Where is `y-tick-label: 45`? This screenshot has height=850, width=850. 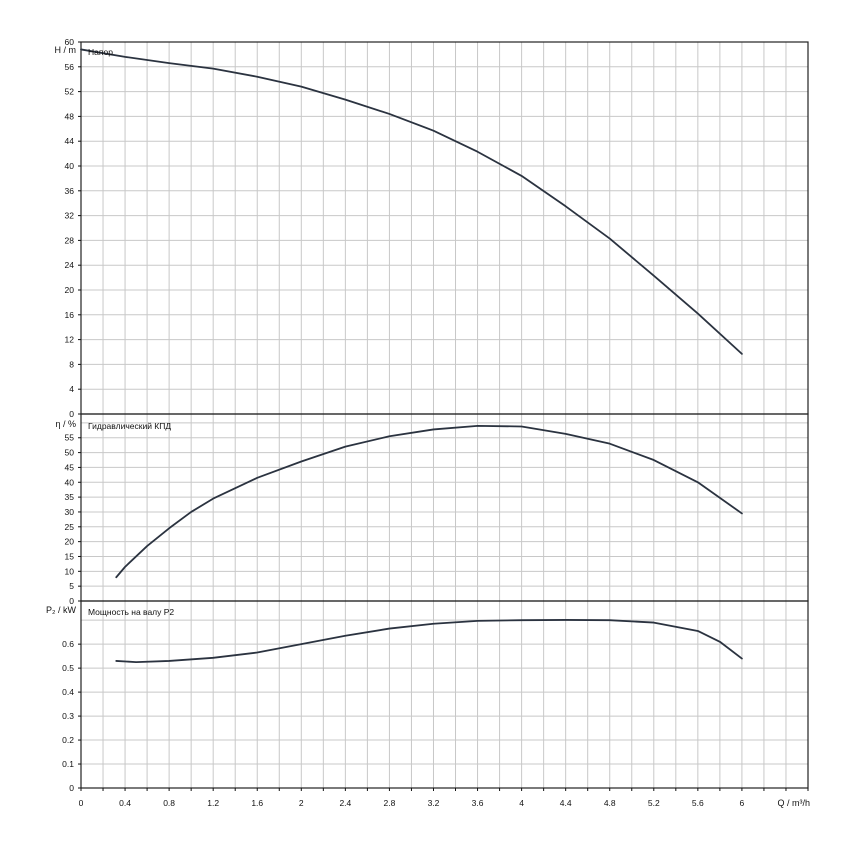 y-tick-label: 45 is located at coordinates (70, 467).